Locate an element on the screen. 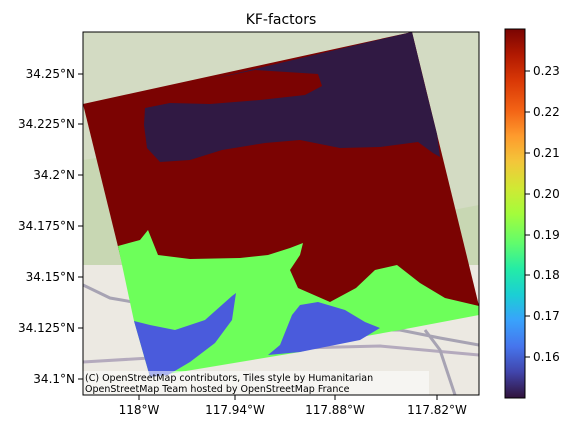 The width and height of the screenshot is (573, 426). colorbar-tick-label: 0.19 is located at coordinates (546, 235).